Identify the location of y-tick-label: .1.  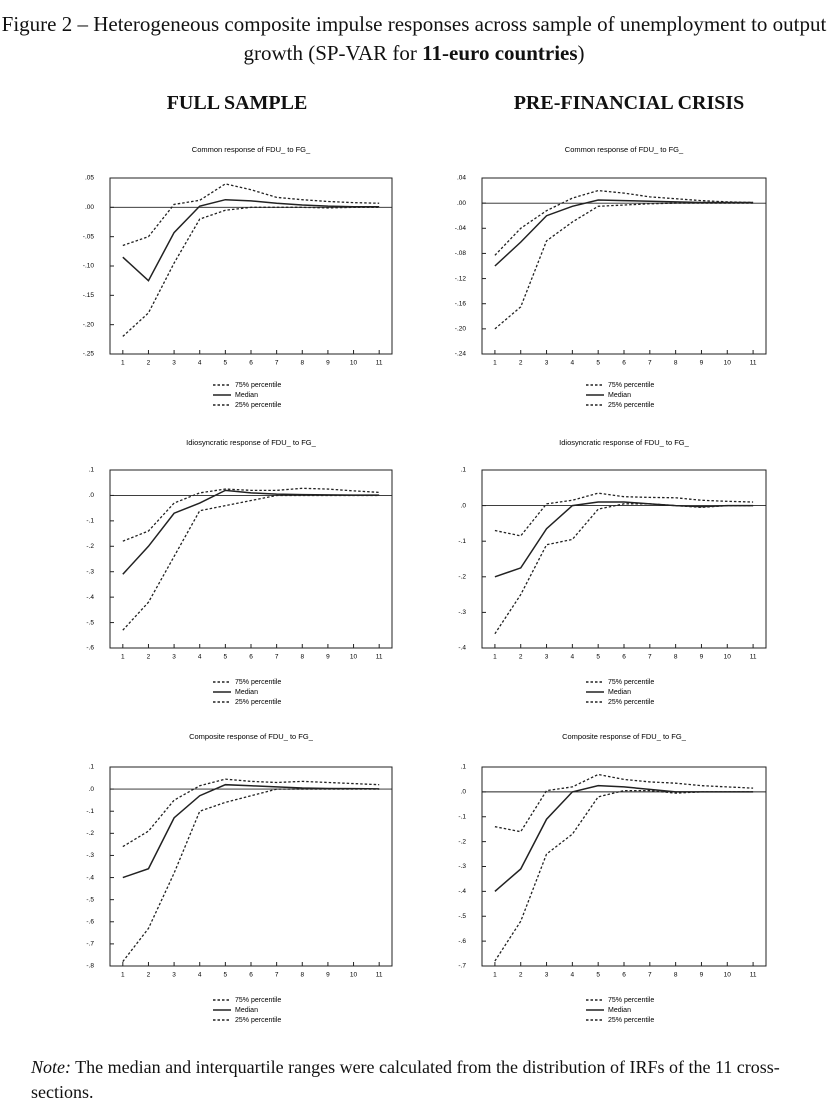
(92, 470).